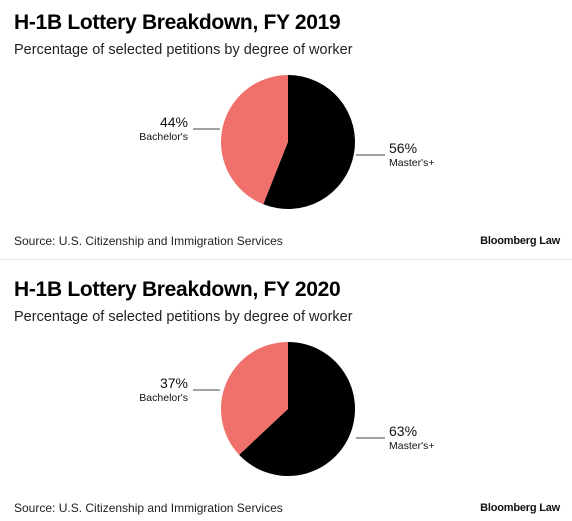  Describe the element at coordinates (286, 259) in the screenshot. I see `panel-divider` at that location.